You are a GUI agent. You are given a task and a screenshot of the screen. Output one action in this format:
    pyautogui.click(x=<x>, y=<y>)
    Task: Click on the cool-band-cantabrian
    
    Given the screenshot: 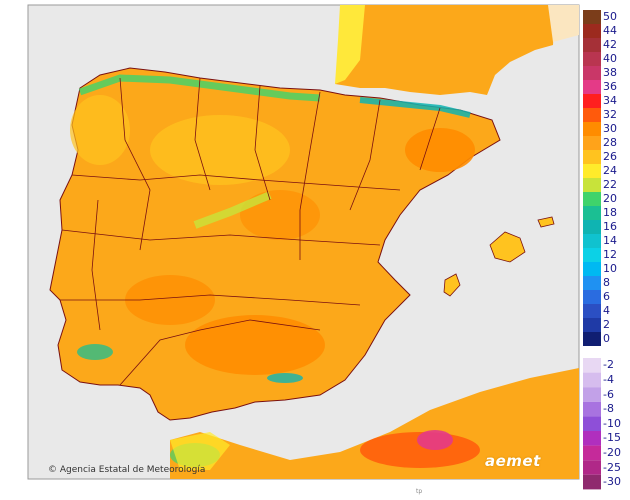 What is the action you would take?
    pyautogui.click(x=199, y=88)
    